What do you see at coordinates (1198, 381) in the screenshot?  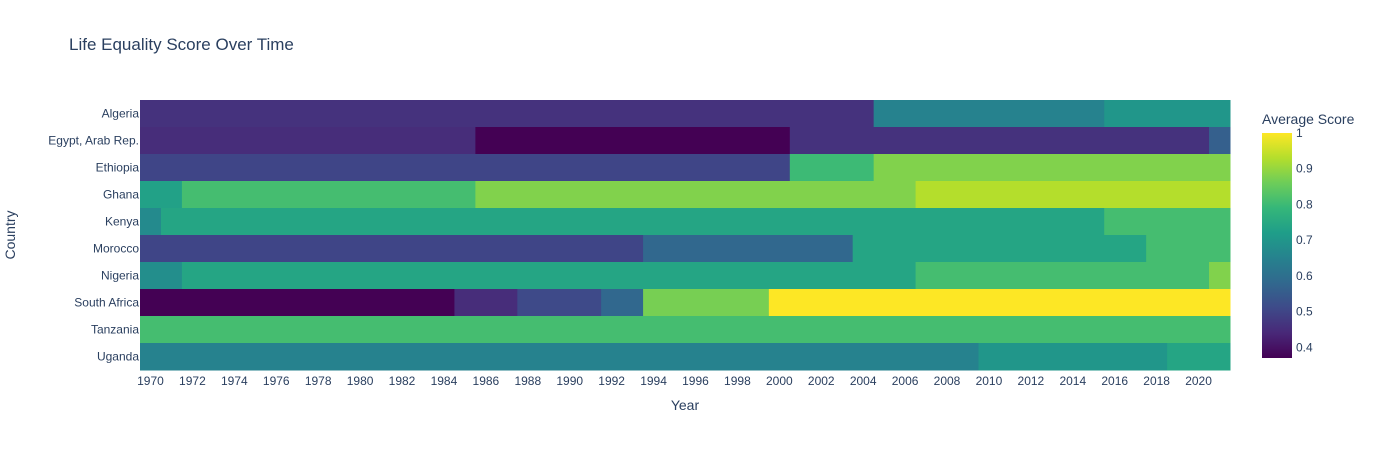 I see `x-tick-label: 2020` at bounding box center [1198, 381].